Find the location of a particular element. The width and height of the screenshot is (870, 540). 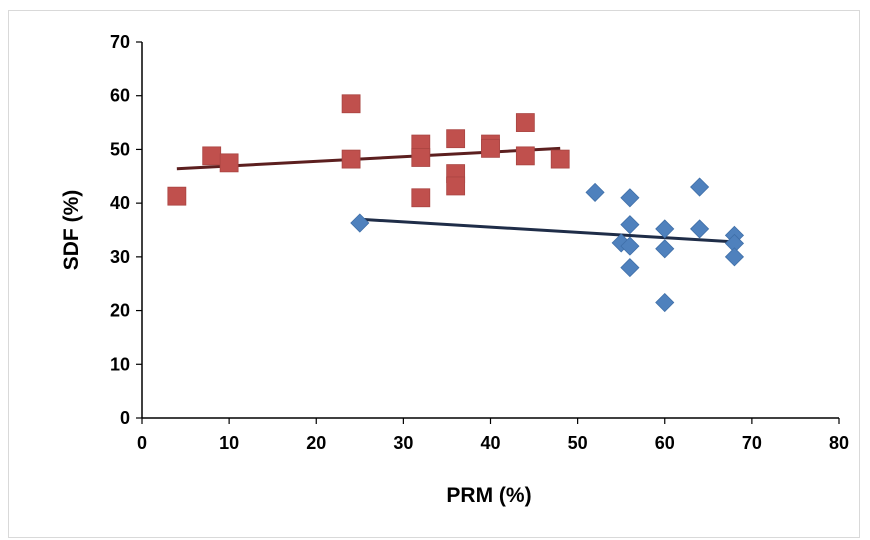

y-tick-label: 60 is located at coordinates (120, 96).